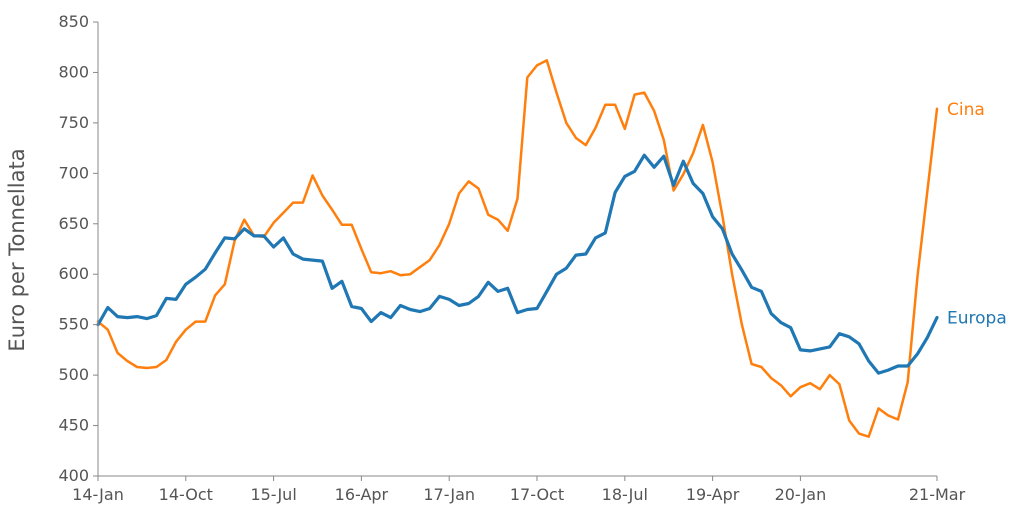 This screenshot has height=514, width=1014. Describe the element at coordinates (73, 273) in the screenshot. I see `y-tick-label: 600` at that location.